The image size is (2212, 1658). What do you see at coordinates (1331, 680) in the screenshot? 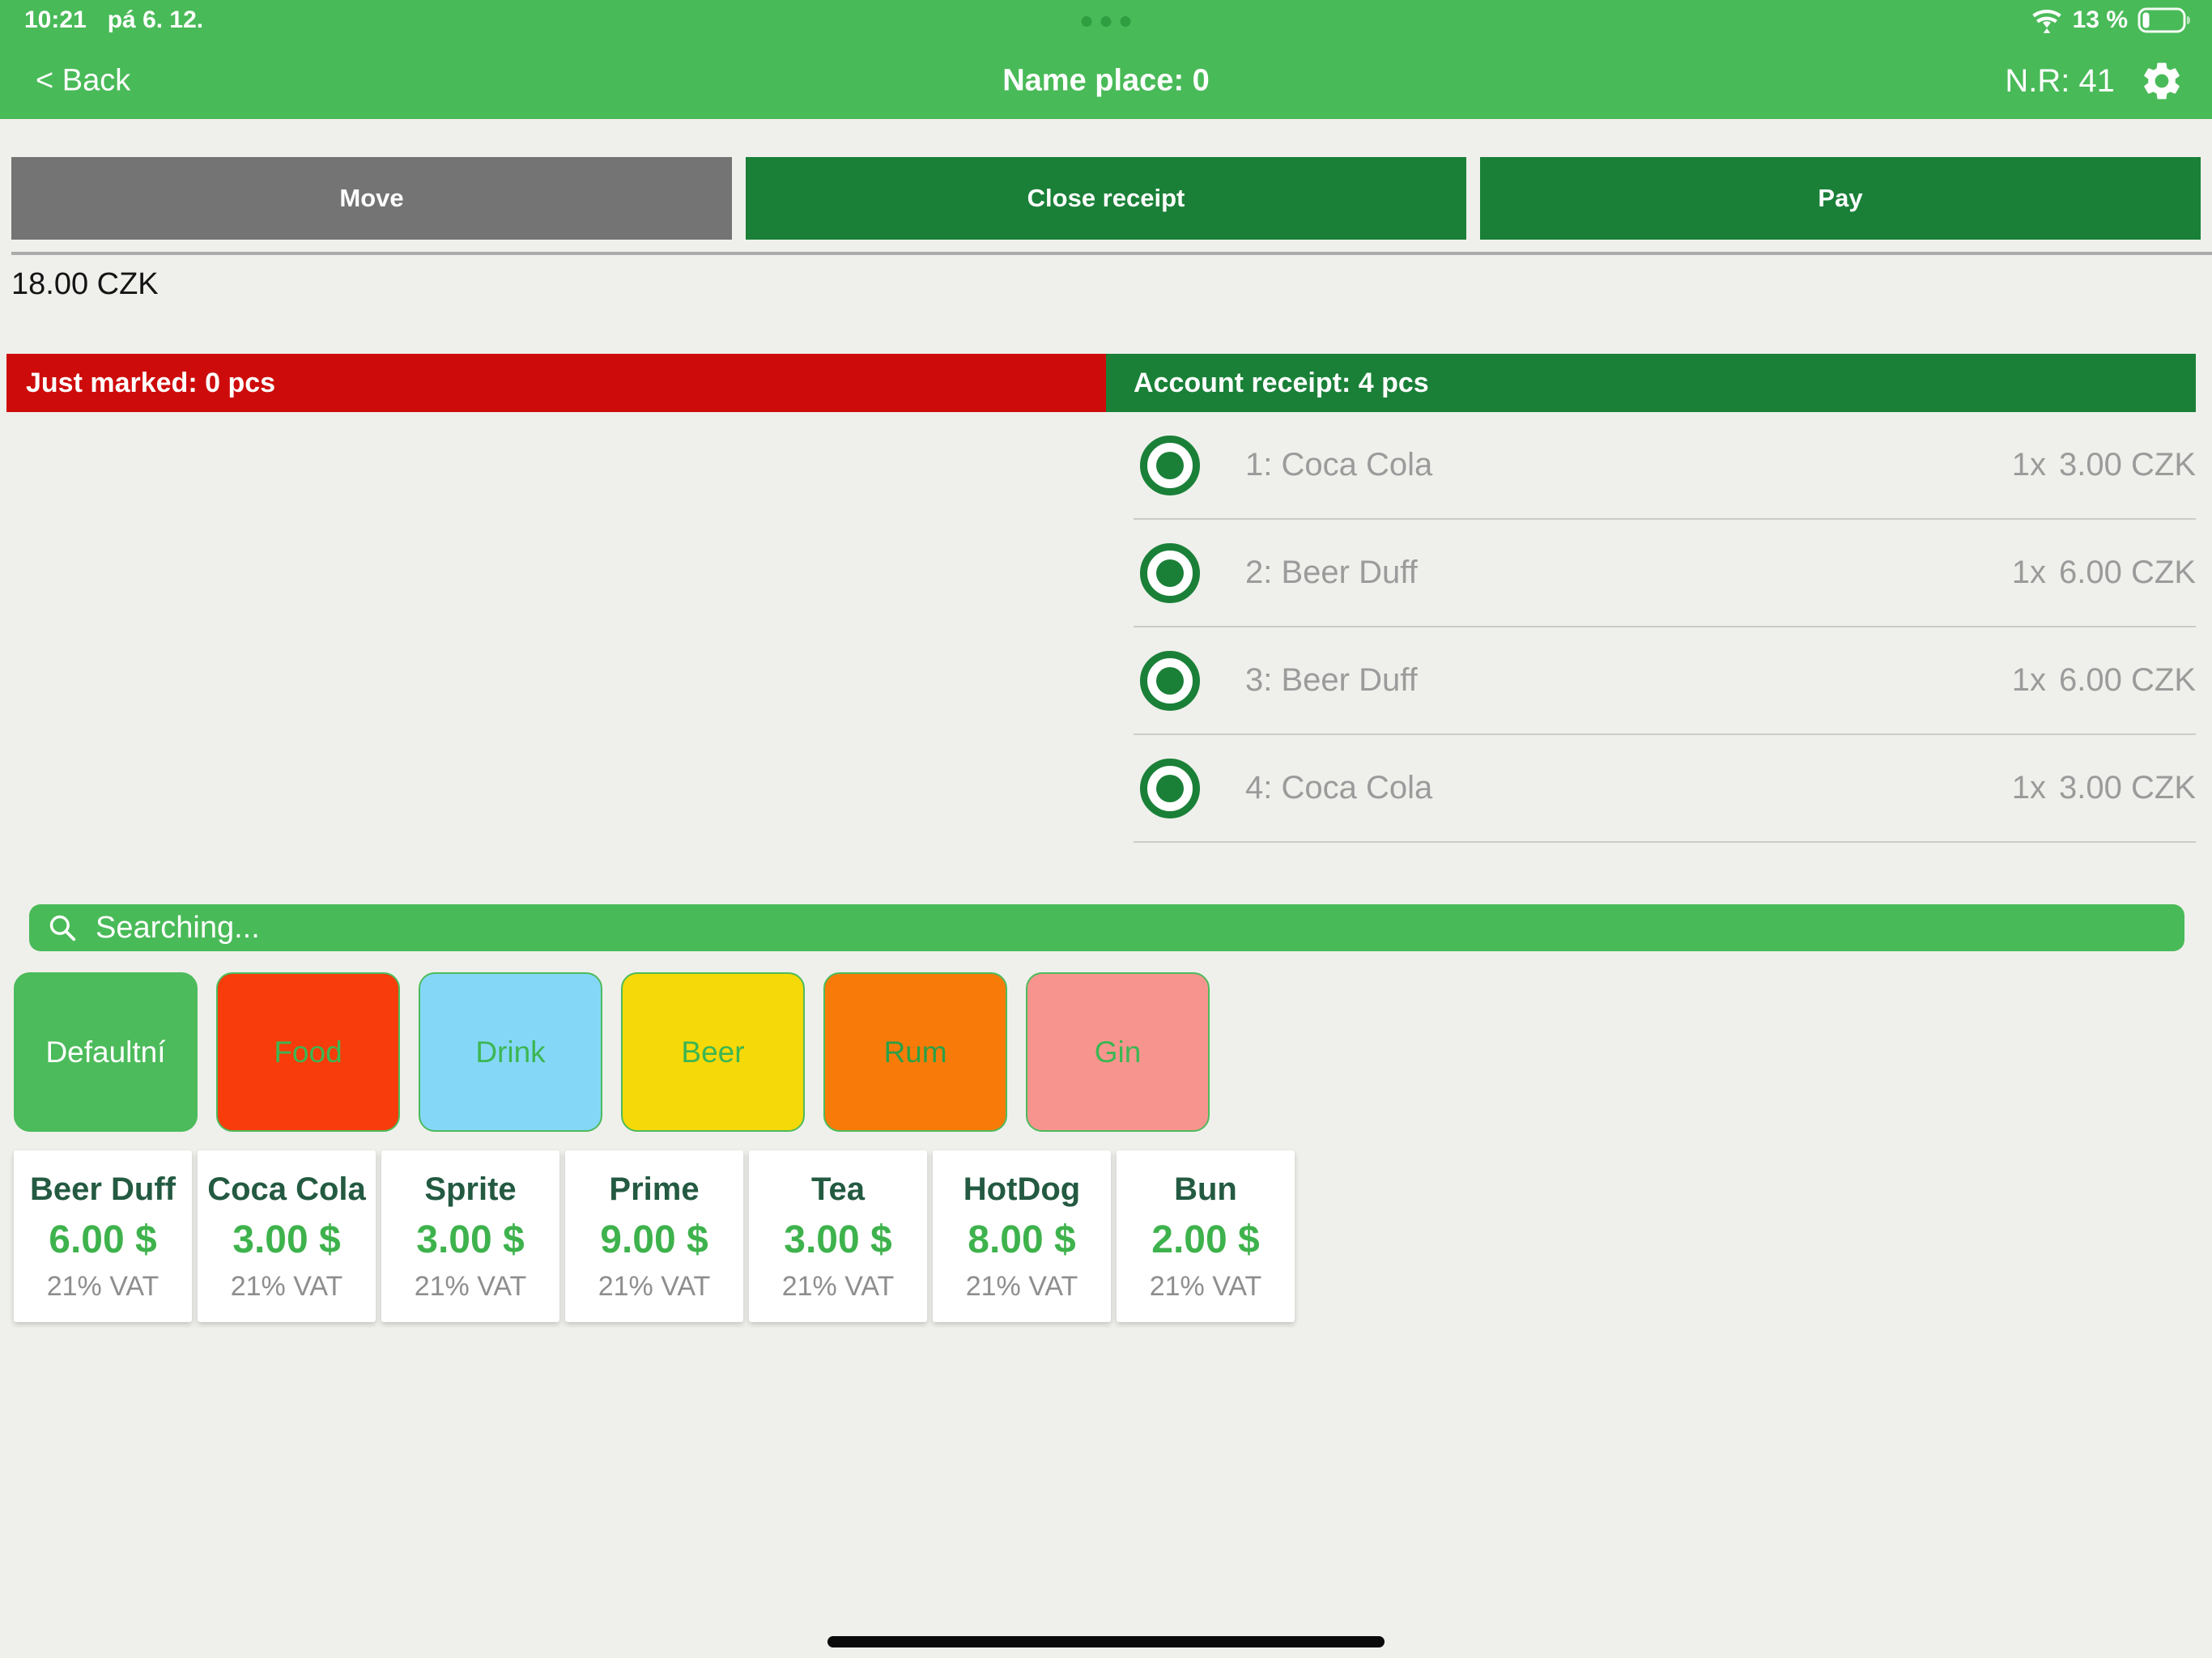
I see `item-label: 3: Beer Duff` at bounding box center [1331, 680].